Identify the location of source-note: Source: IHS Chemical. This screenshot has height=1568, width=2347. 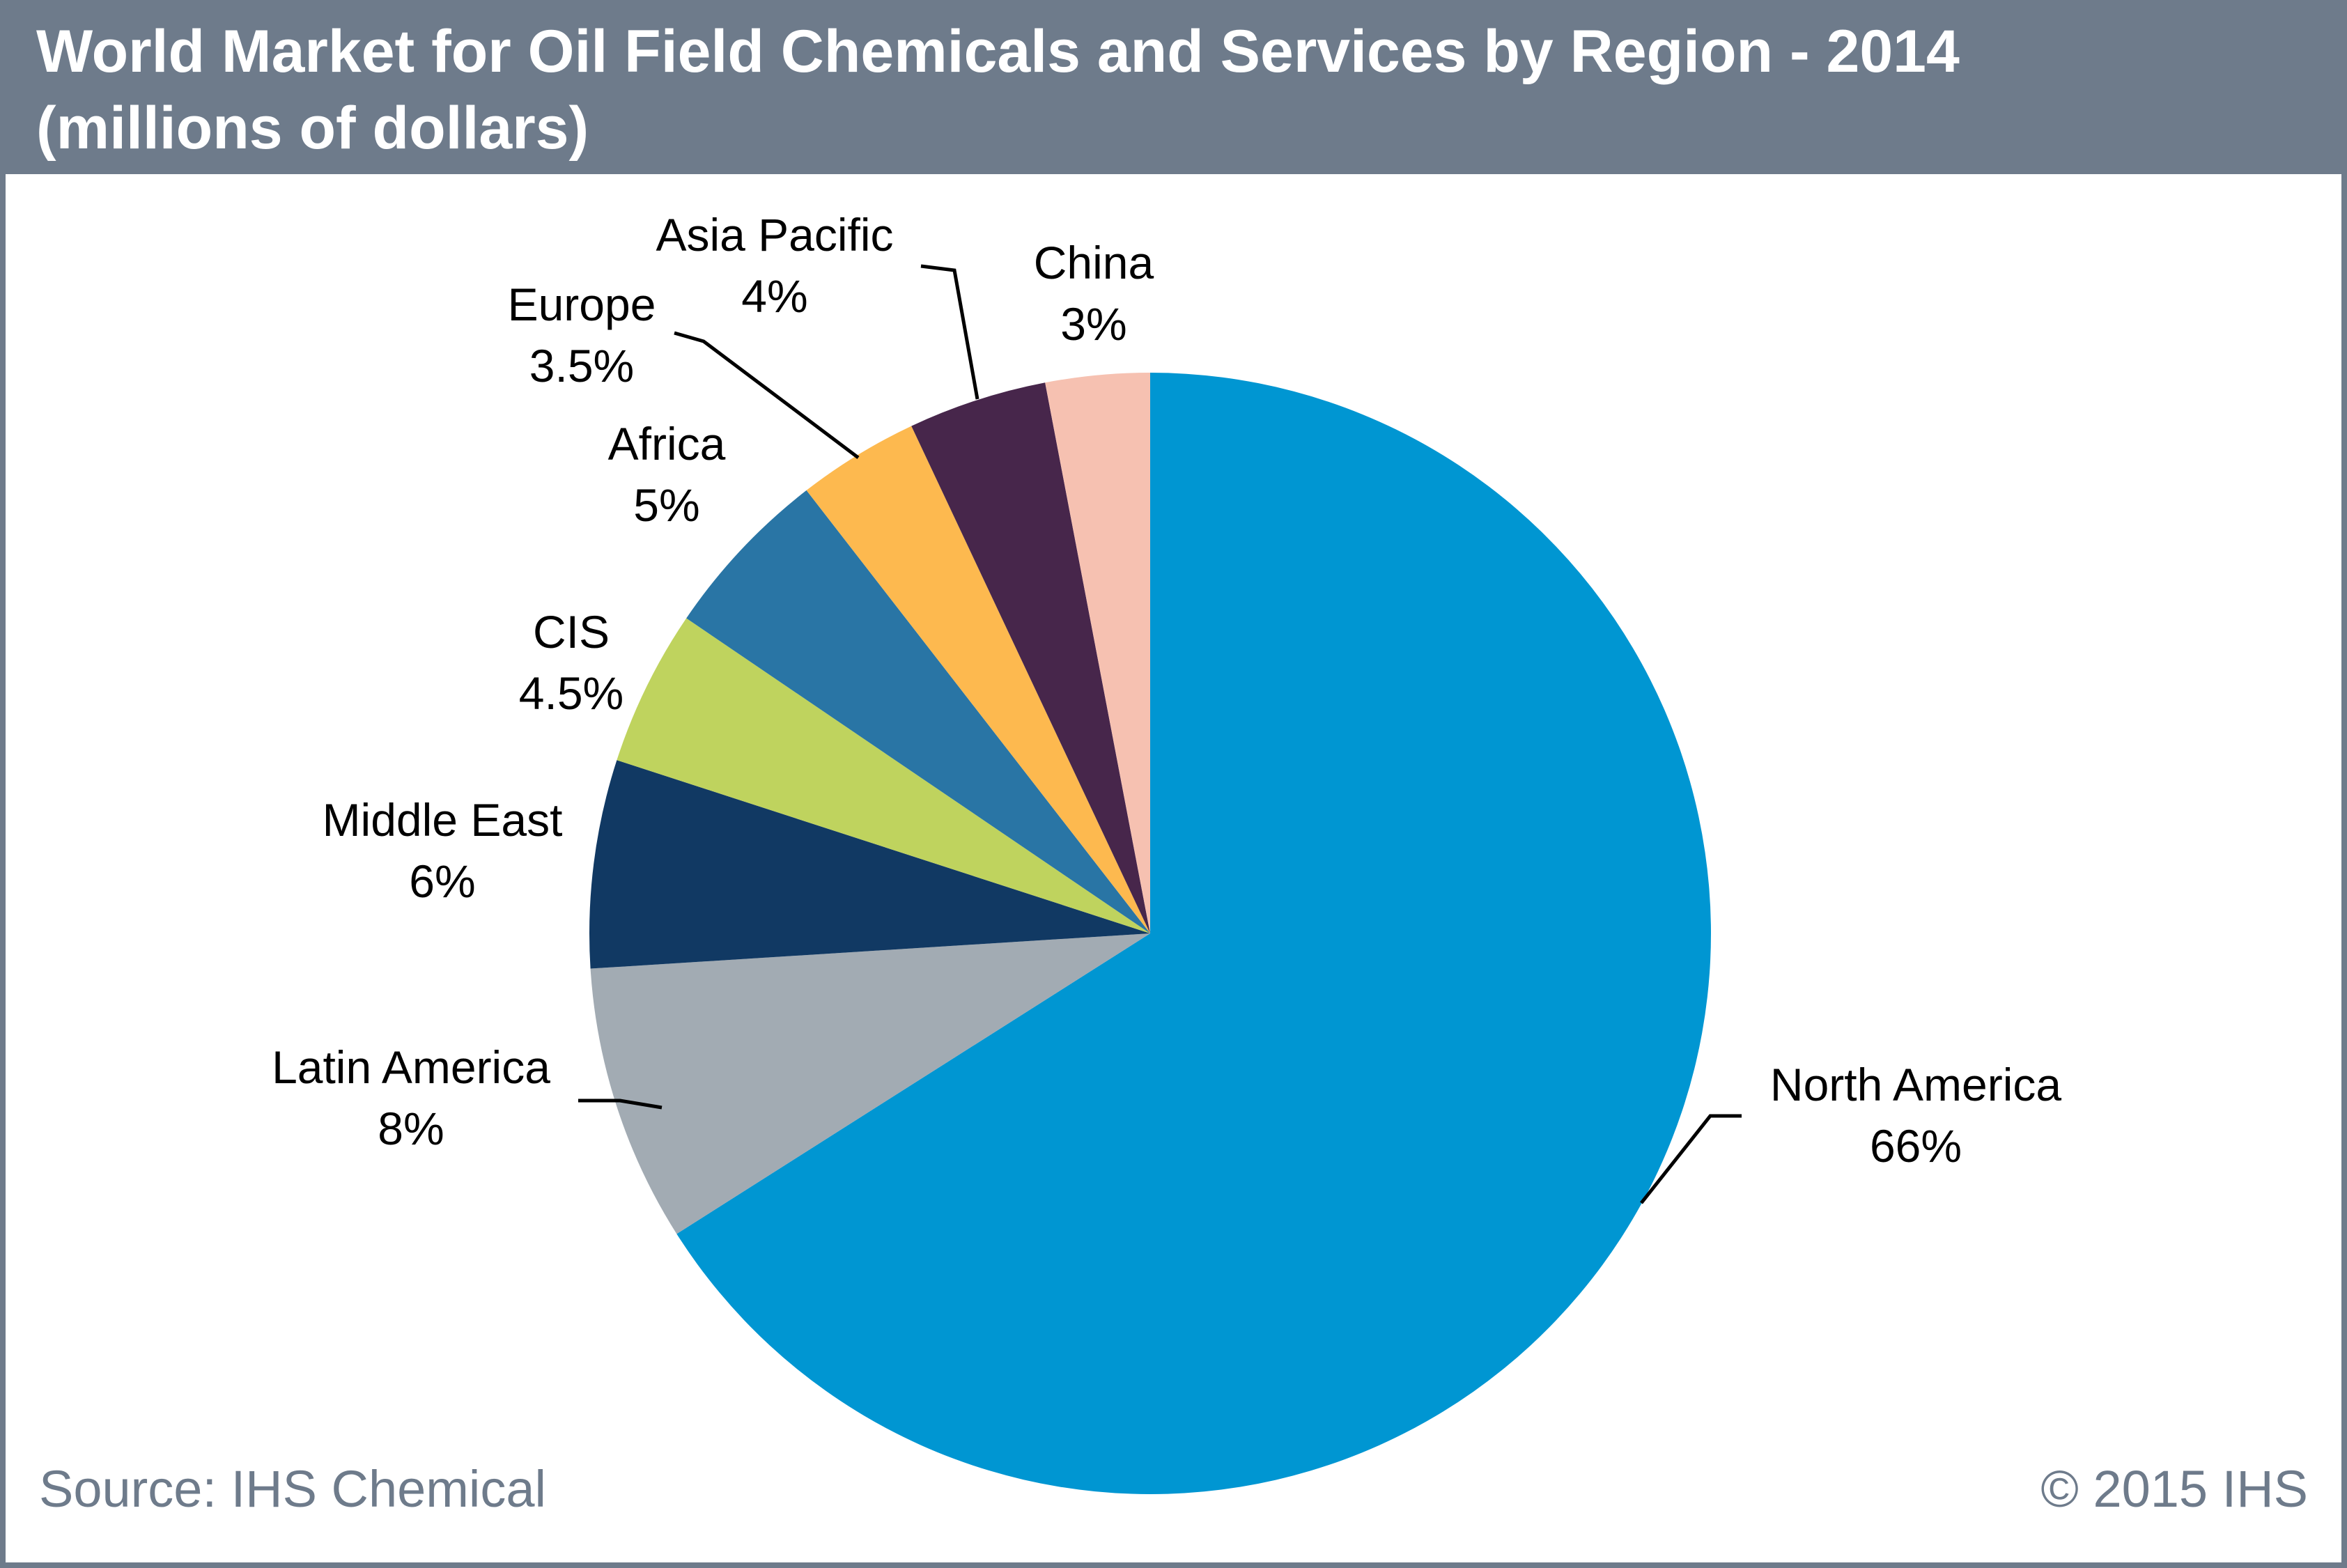
(292, 1489).